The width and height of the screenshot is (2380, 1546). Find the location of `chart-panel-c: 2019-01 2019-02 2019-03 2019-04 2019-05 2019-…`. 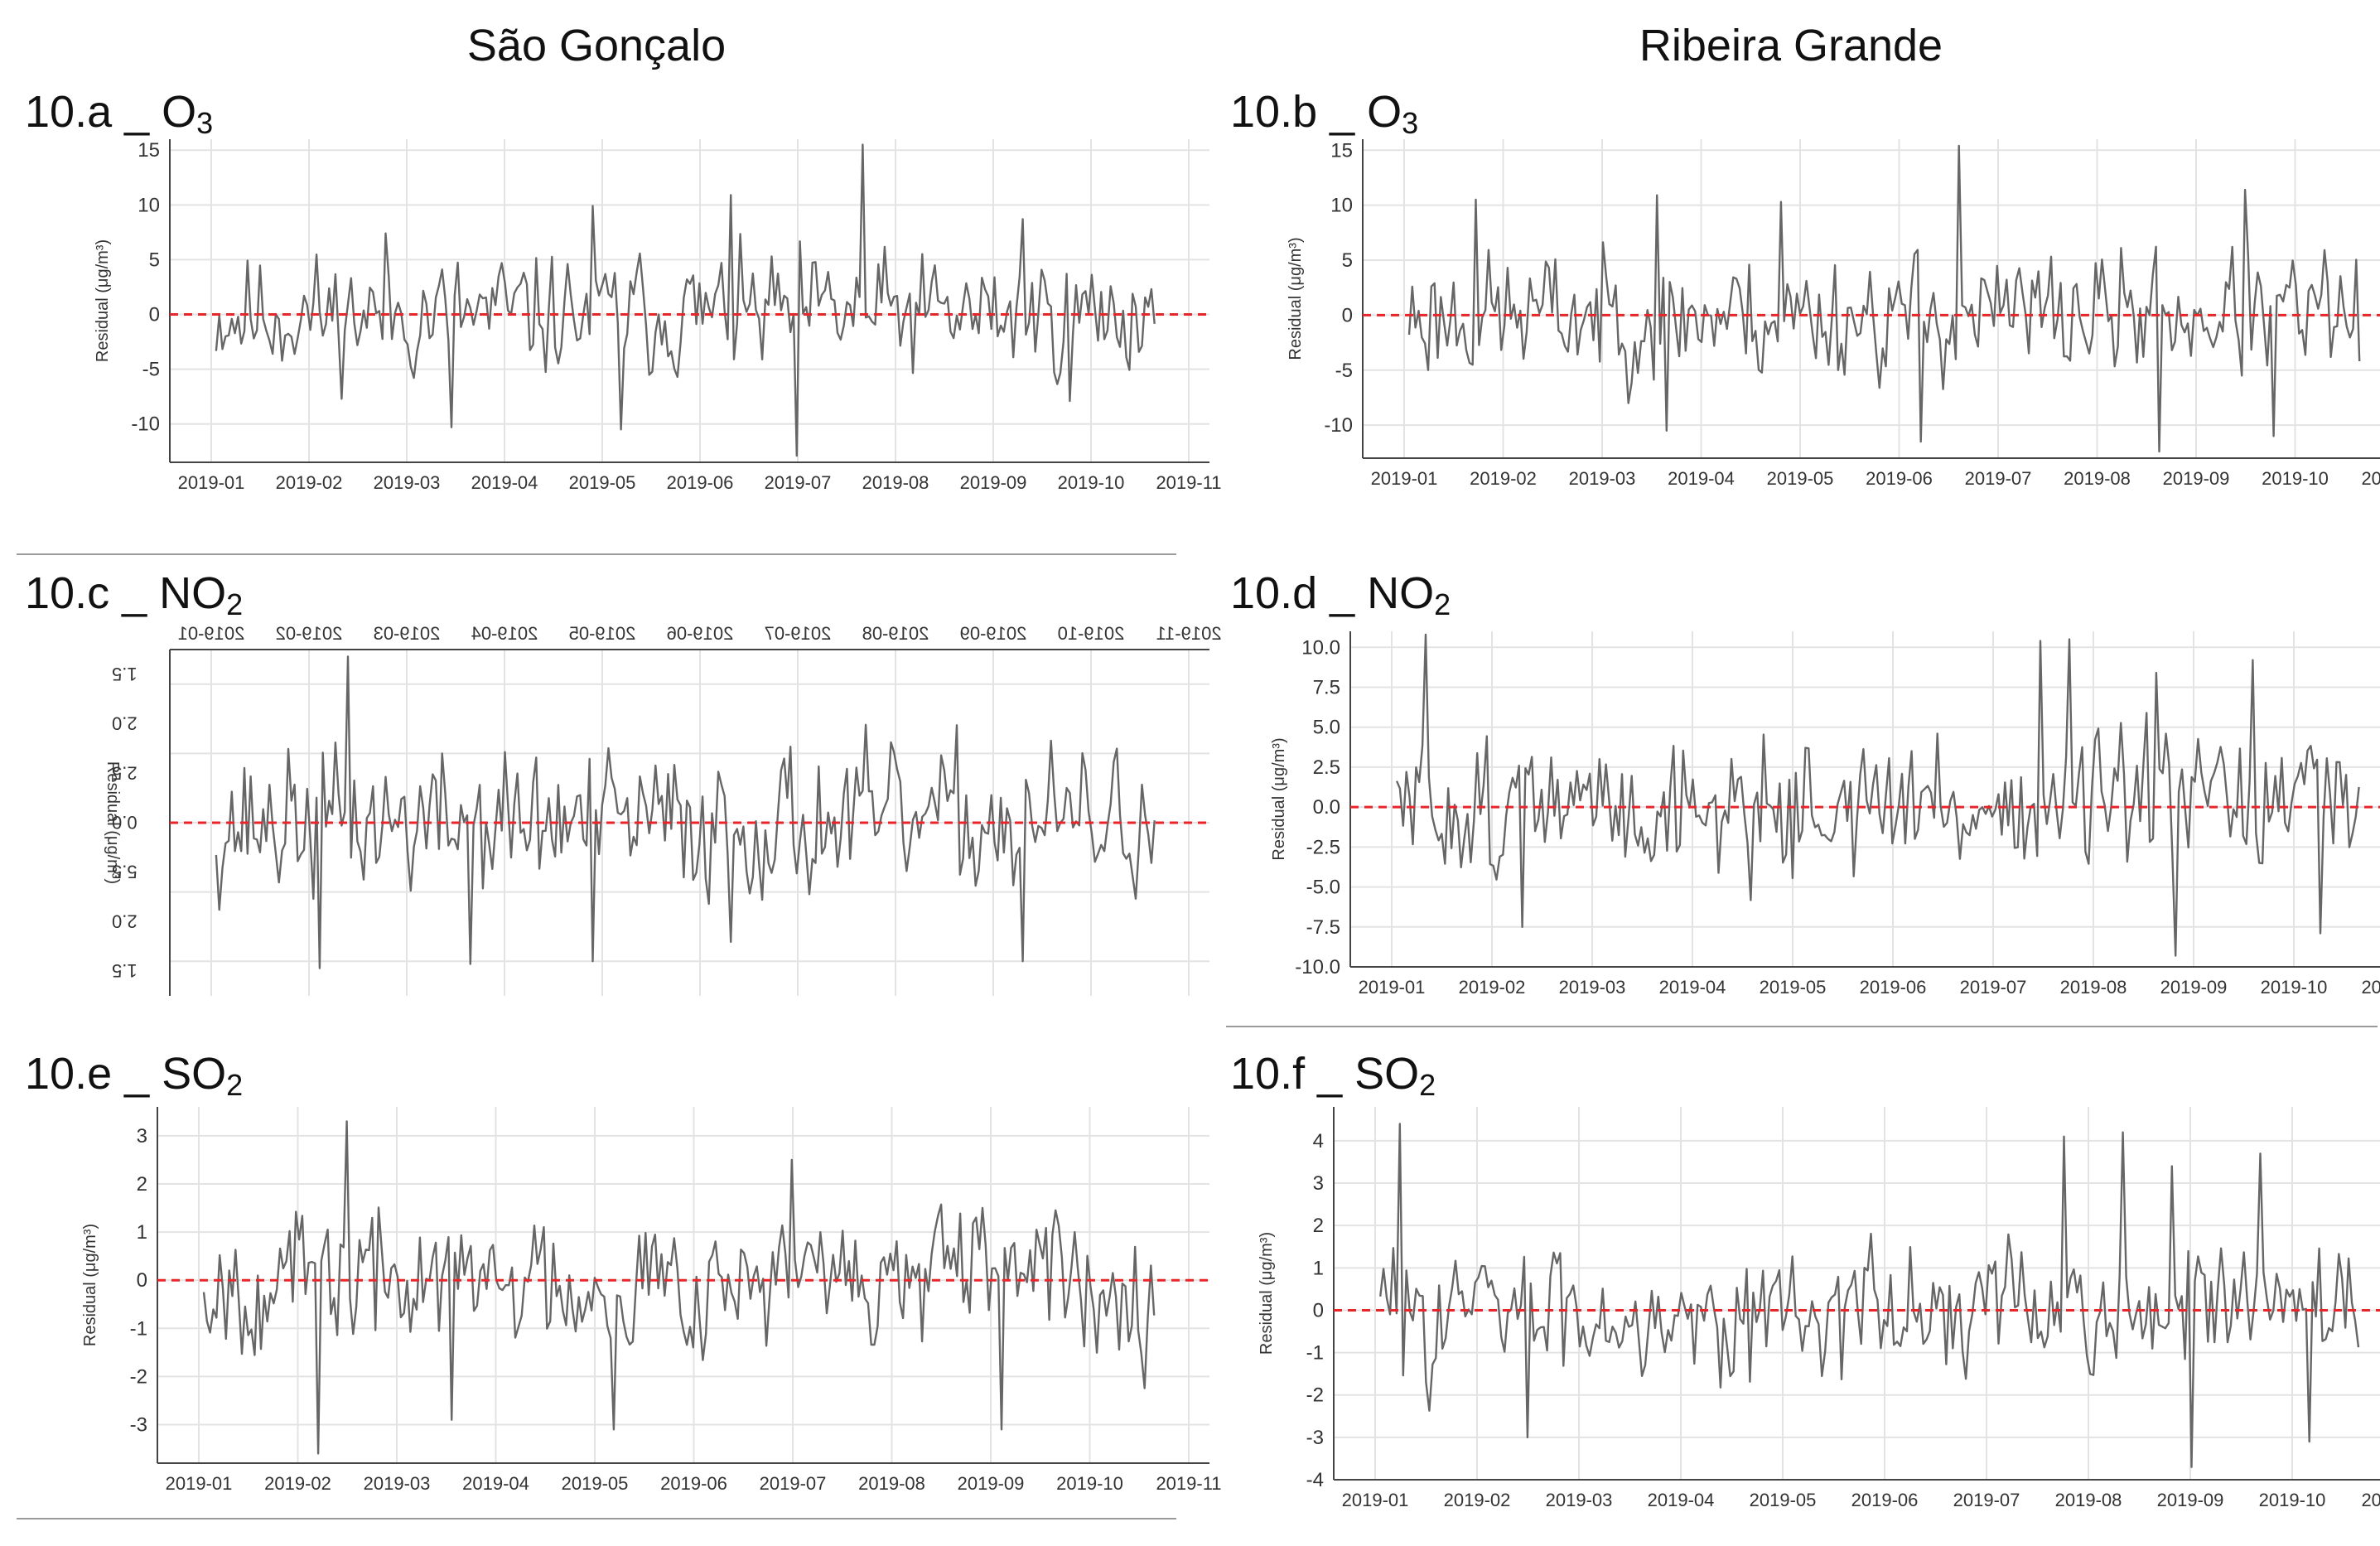

chart-panel-c: 2019-01 2019-02 2019-03 2019-04 2019-05 2019-… is located at coordinates (663, 810).